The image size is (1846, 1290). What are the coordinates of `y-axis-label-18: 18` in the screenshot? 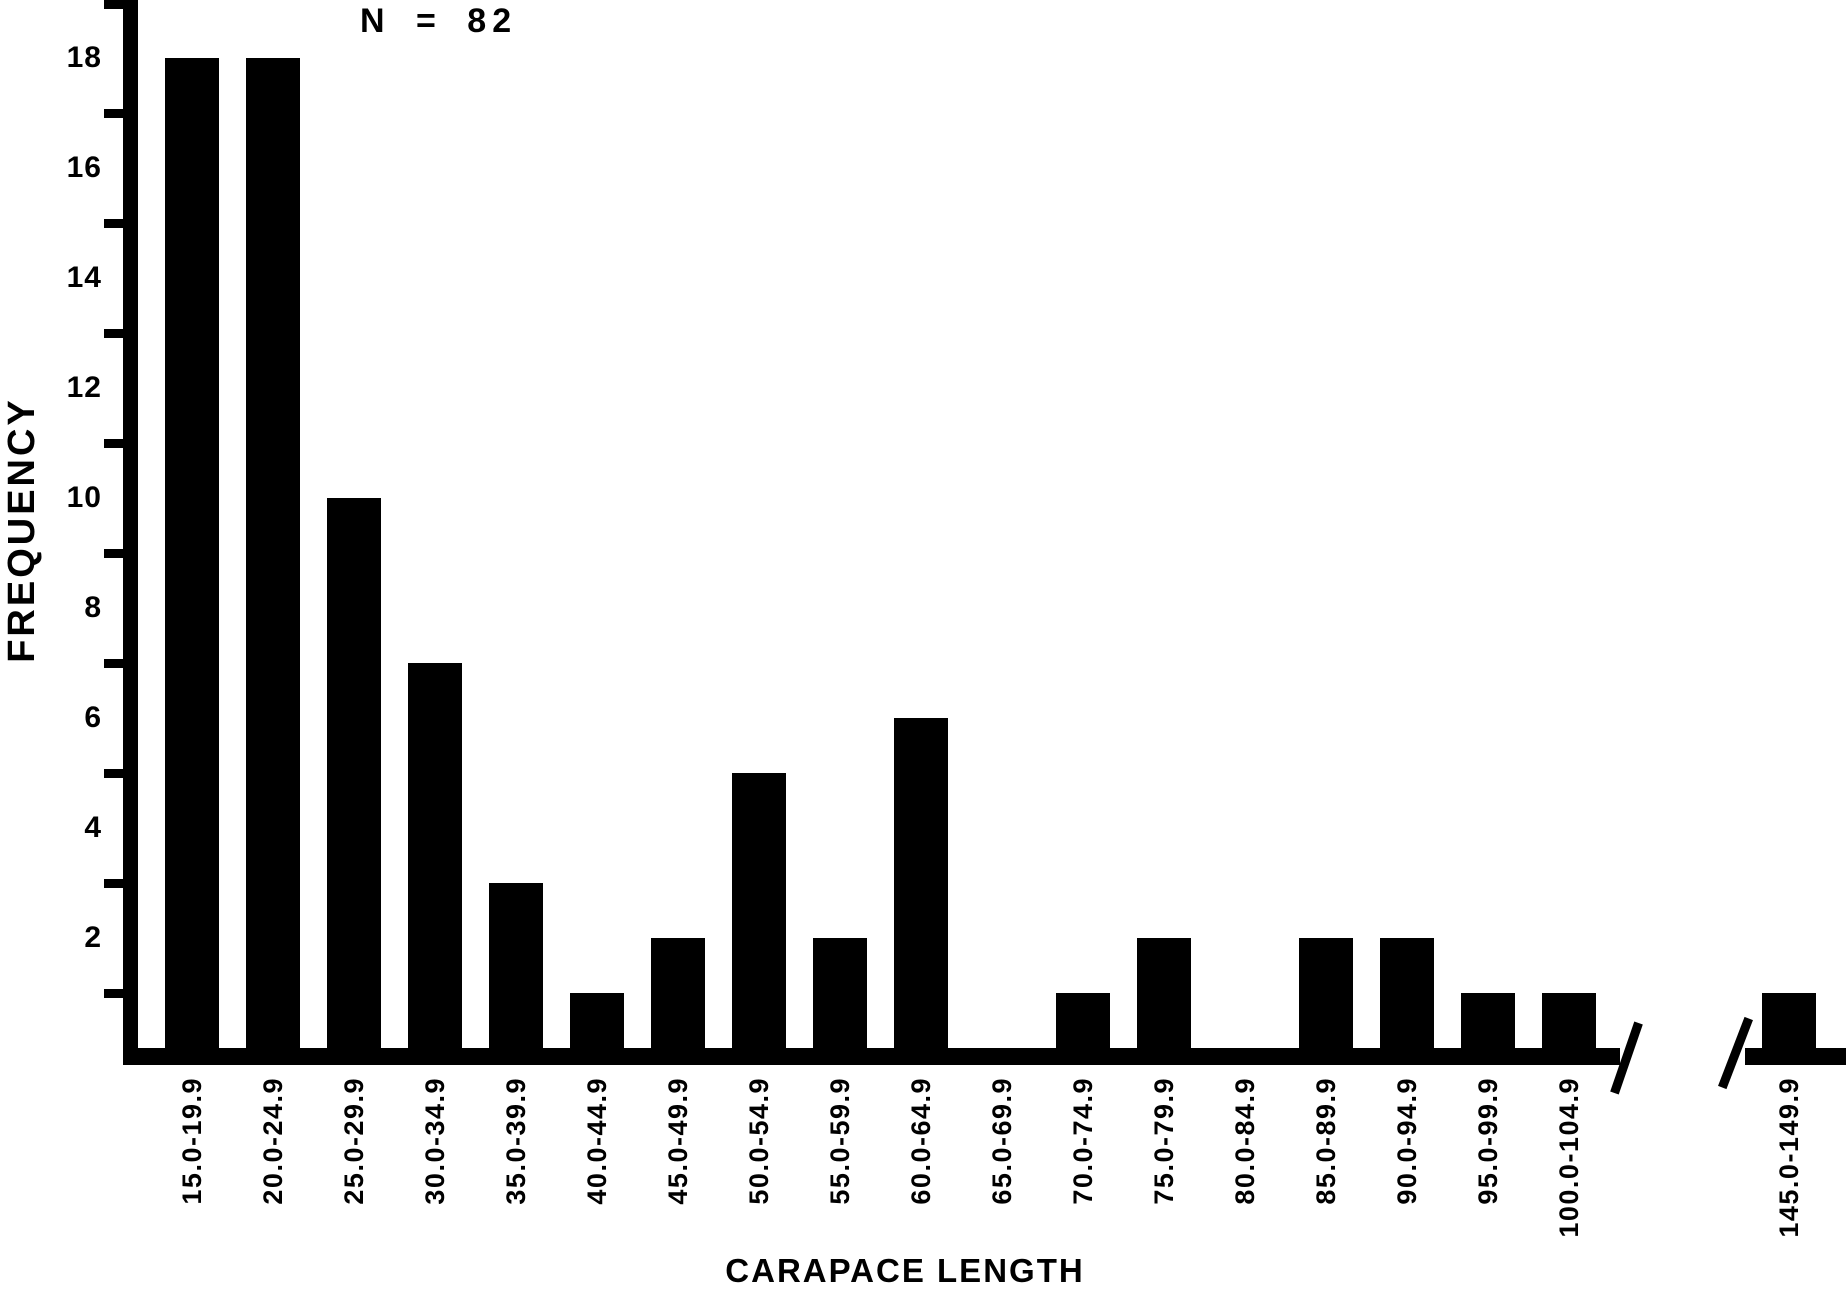 It's located at (84, 57).